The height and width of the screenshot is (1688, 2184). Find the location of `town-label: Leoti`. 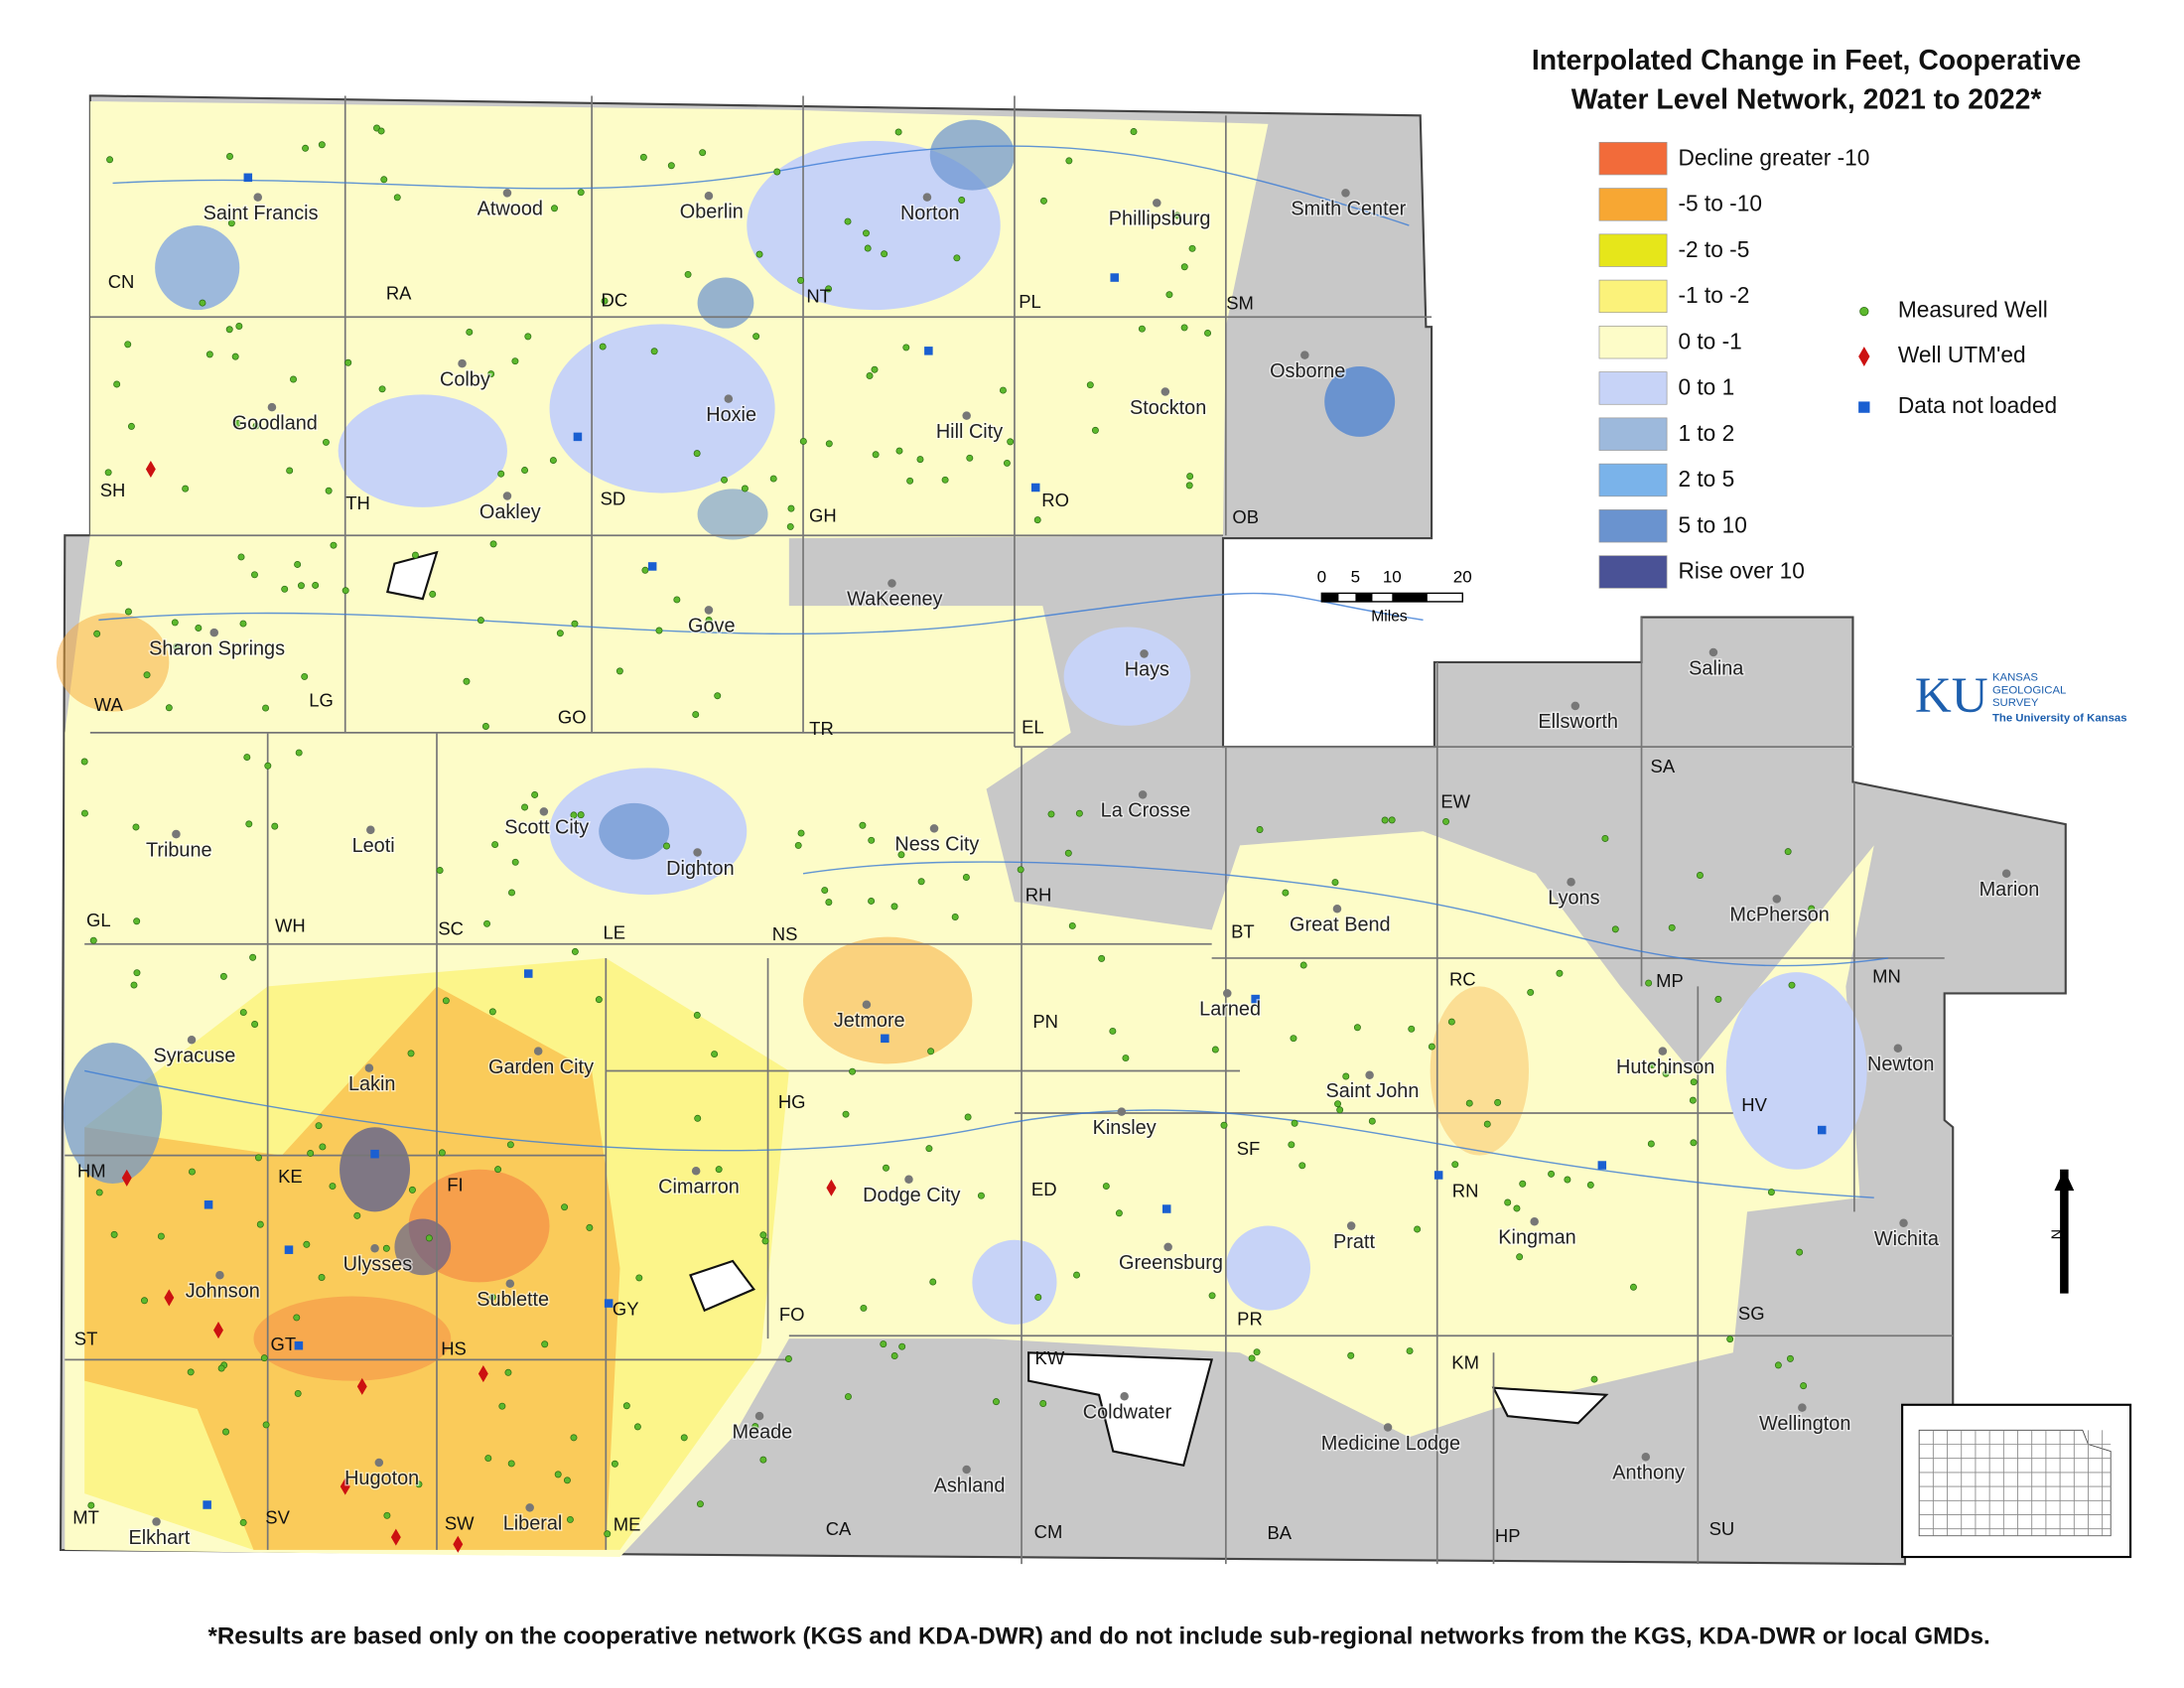

town-label: Leoti is located at coordinates (373, 846).